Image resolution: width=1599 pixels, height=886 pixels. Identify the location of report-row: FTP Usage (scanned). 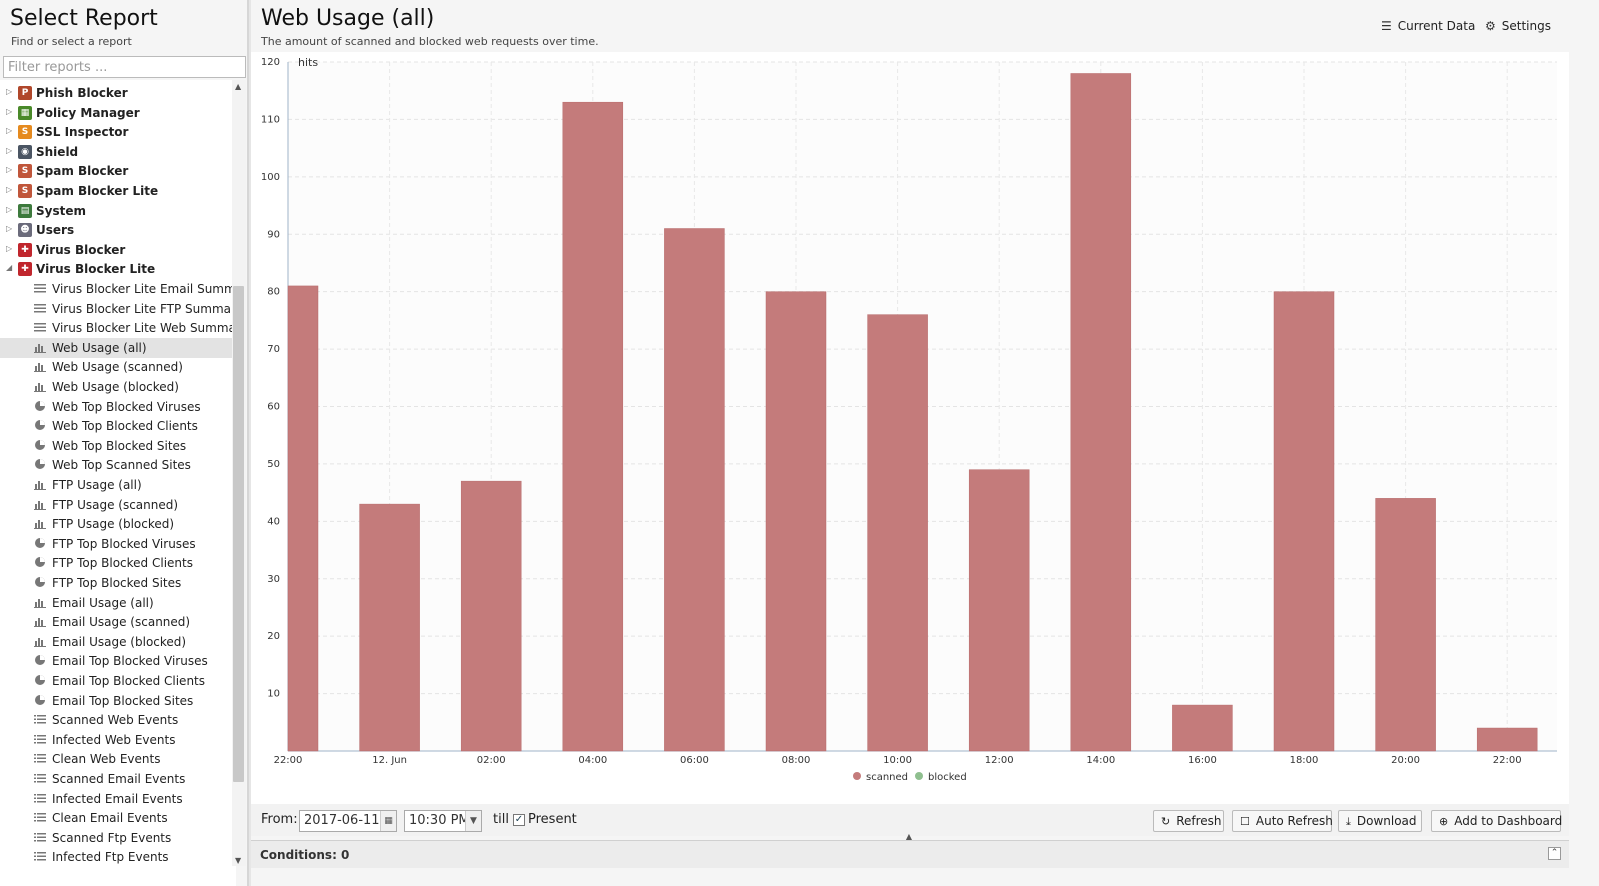
(118, 505).